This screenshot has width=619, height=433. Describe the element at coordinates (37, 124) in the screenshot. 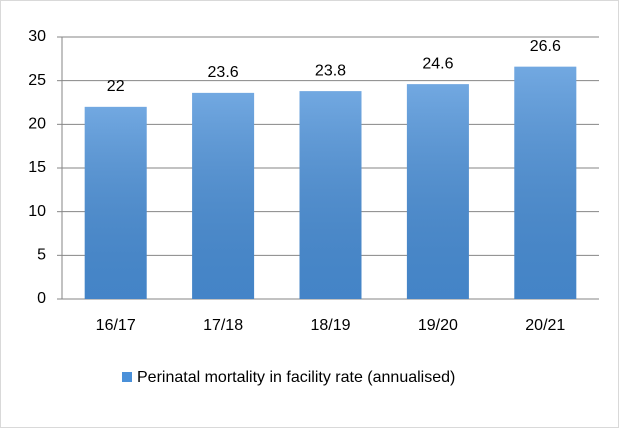

I see `y-tick-label: 20` at that location.